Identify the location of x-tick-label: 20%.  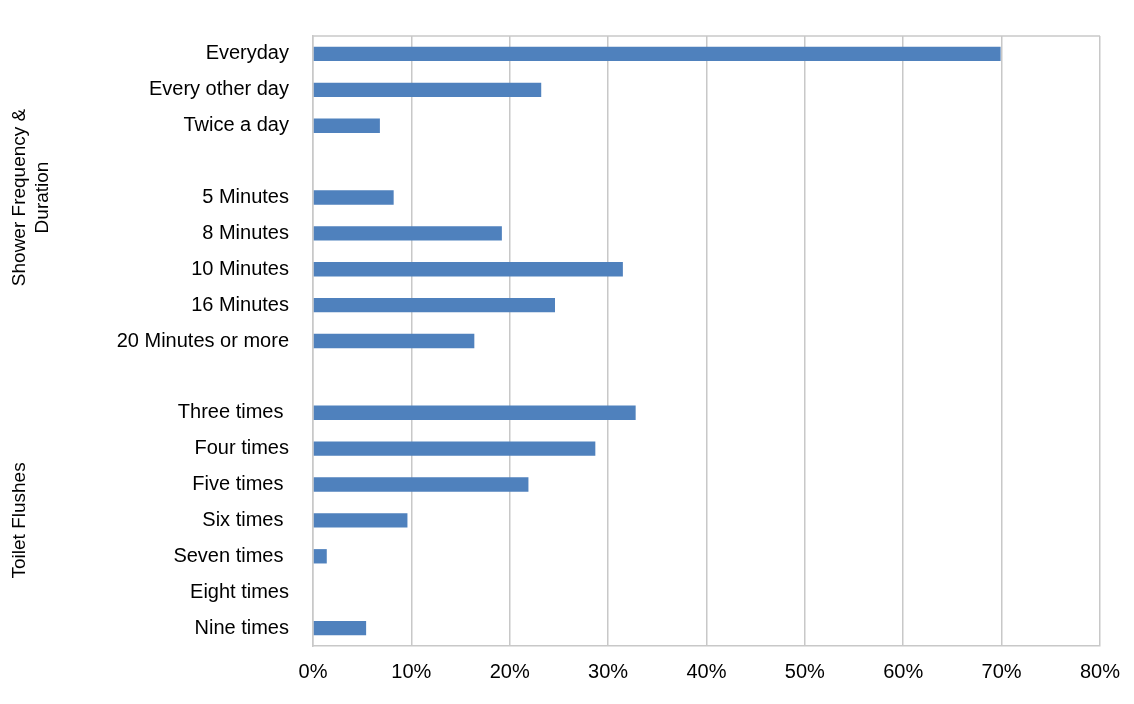
(509, 670).